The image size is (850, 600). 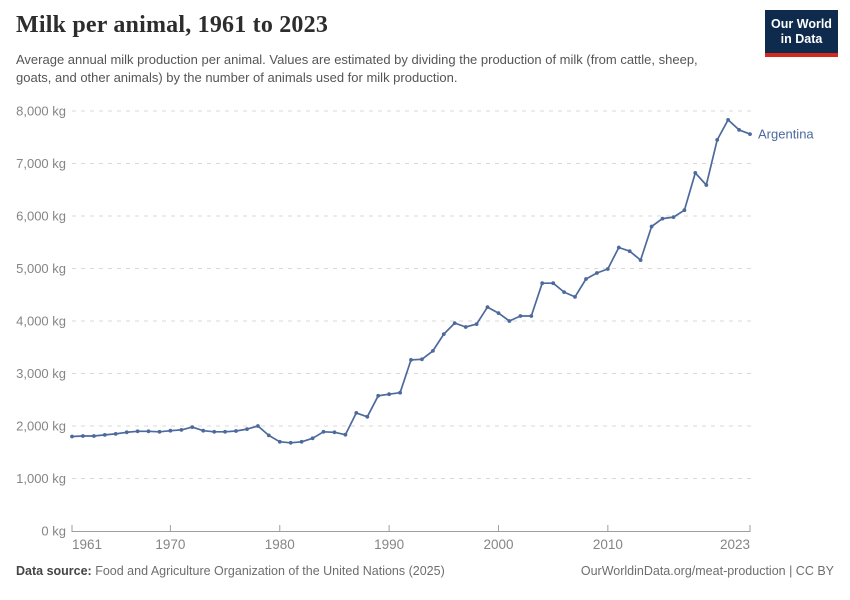 What do you see at coordinates (41, 216) in the screenshot?
I see `y-tick-label: 6,000 kg` at bounding box center [41, 216].